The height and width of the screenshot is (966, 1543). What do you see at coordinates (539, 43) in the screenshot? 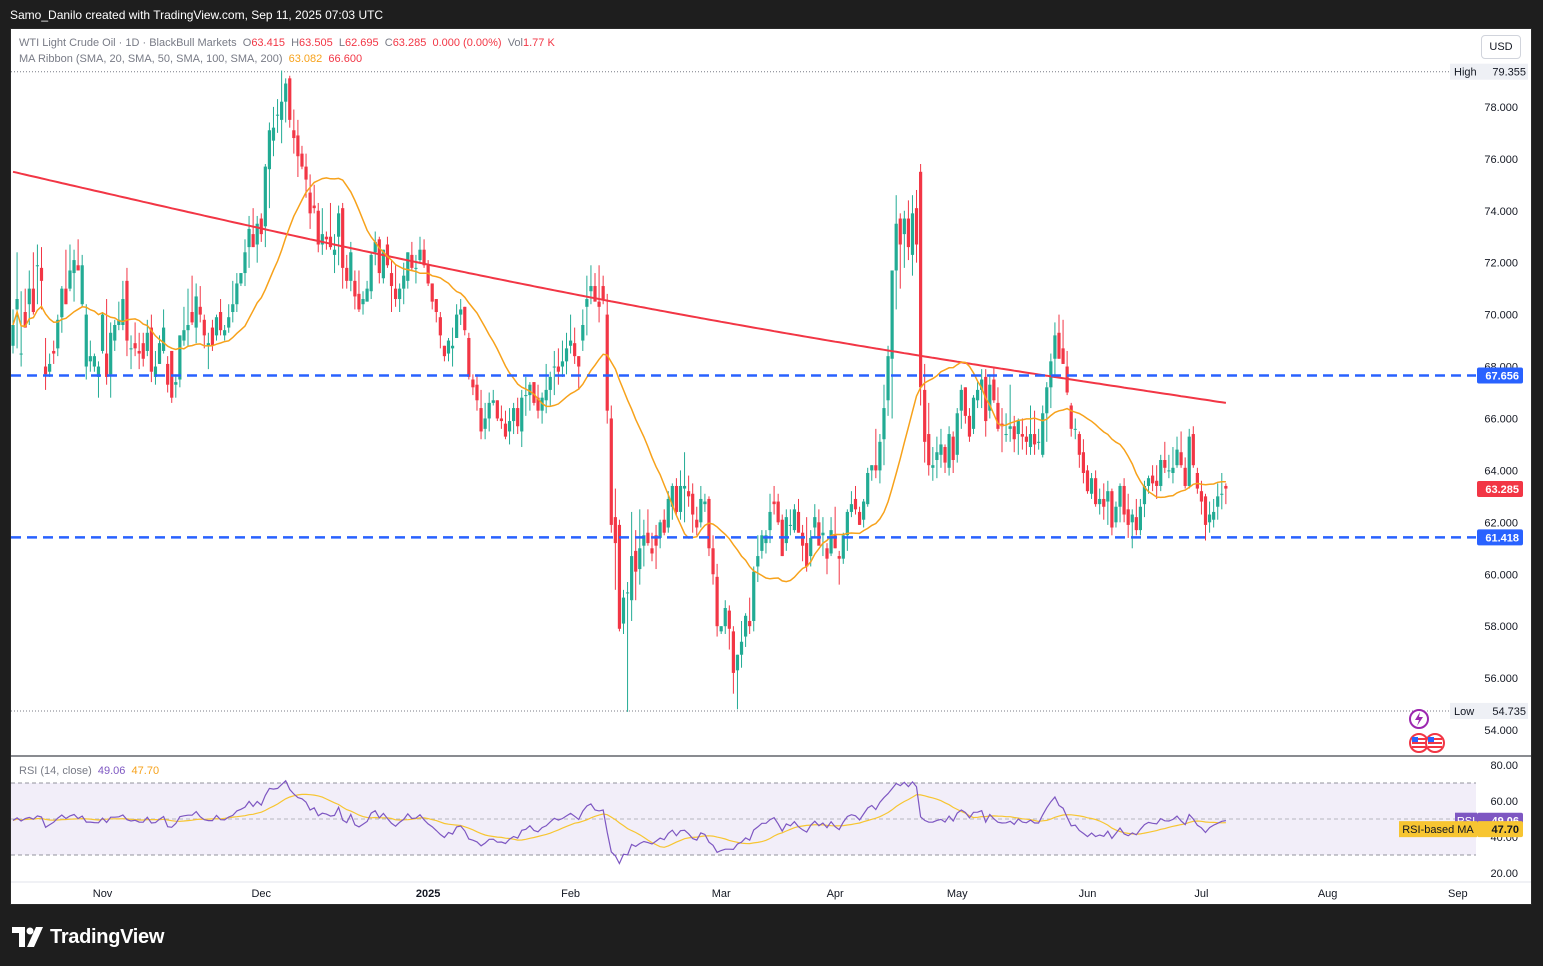
I see `volume-value: 1.77 K` at bounding box center [539, 43].